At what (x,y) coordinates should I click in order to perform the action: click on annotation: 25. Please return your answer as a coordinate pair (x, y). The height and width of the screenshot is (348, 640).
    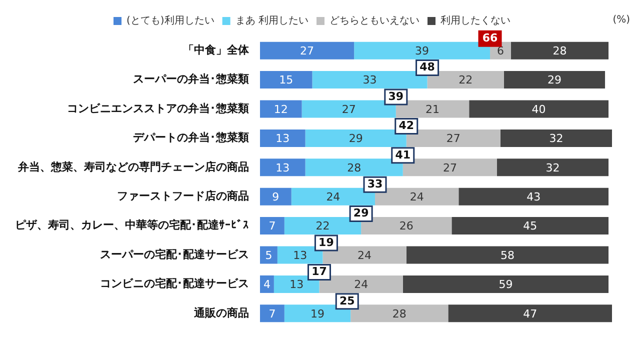
    Looking at the image, I should click on (347, 301).